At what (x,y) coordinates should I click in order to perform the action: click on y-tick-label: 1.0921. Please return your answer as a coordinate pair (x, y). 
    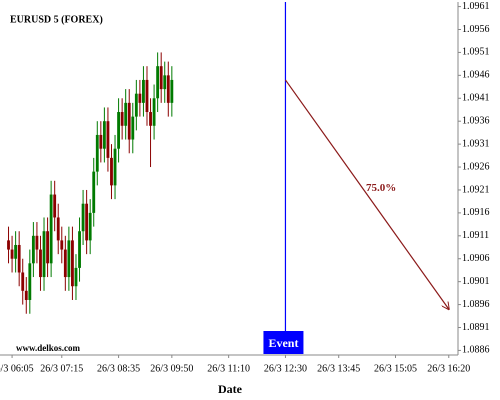
    Looking at the image, I should click on (476, 189).